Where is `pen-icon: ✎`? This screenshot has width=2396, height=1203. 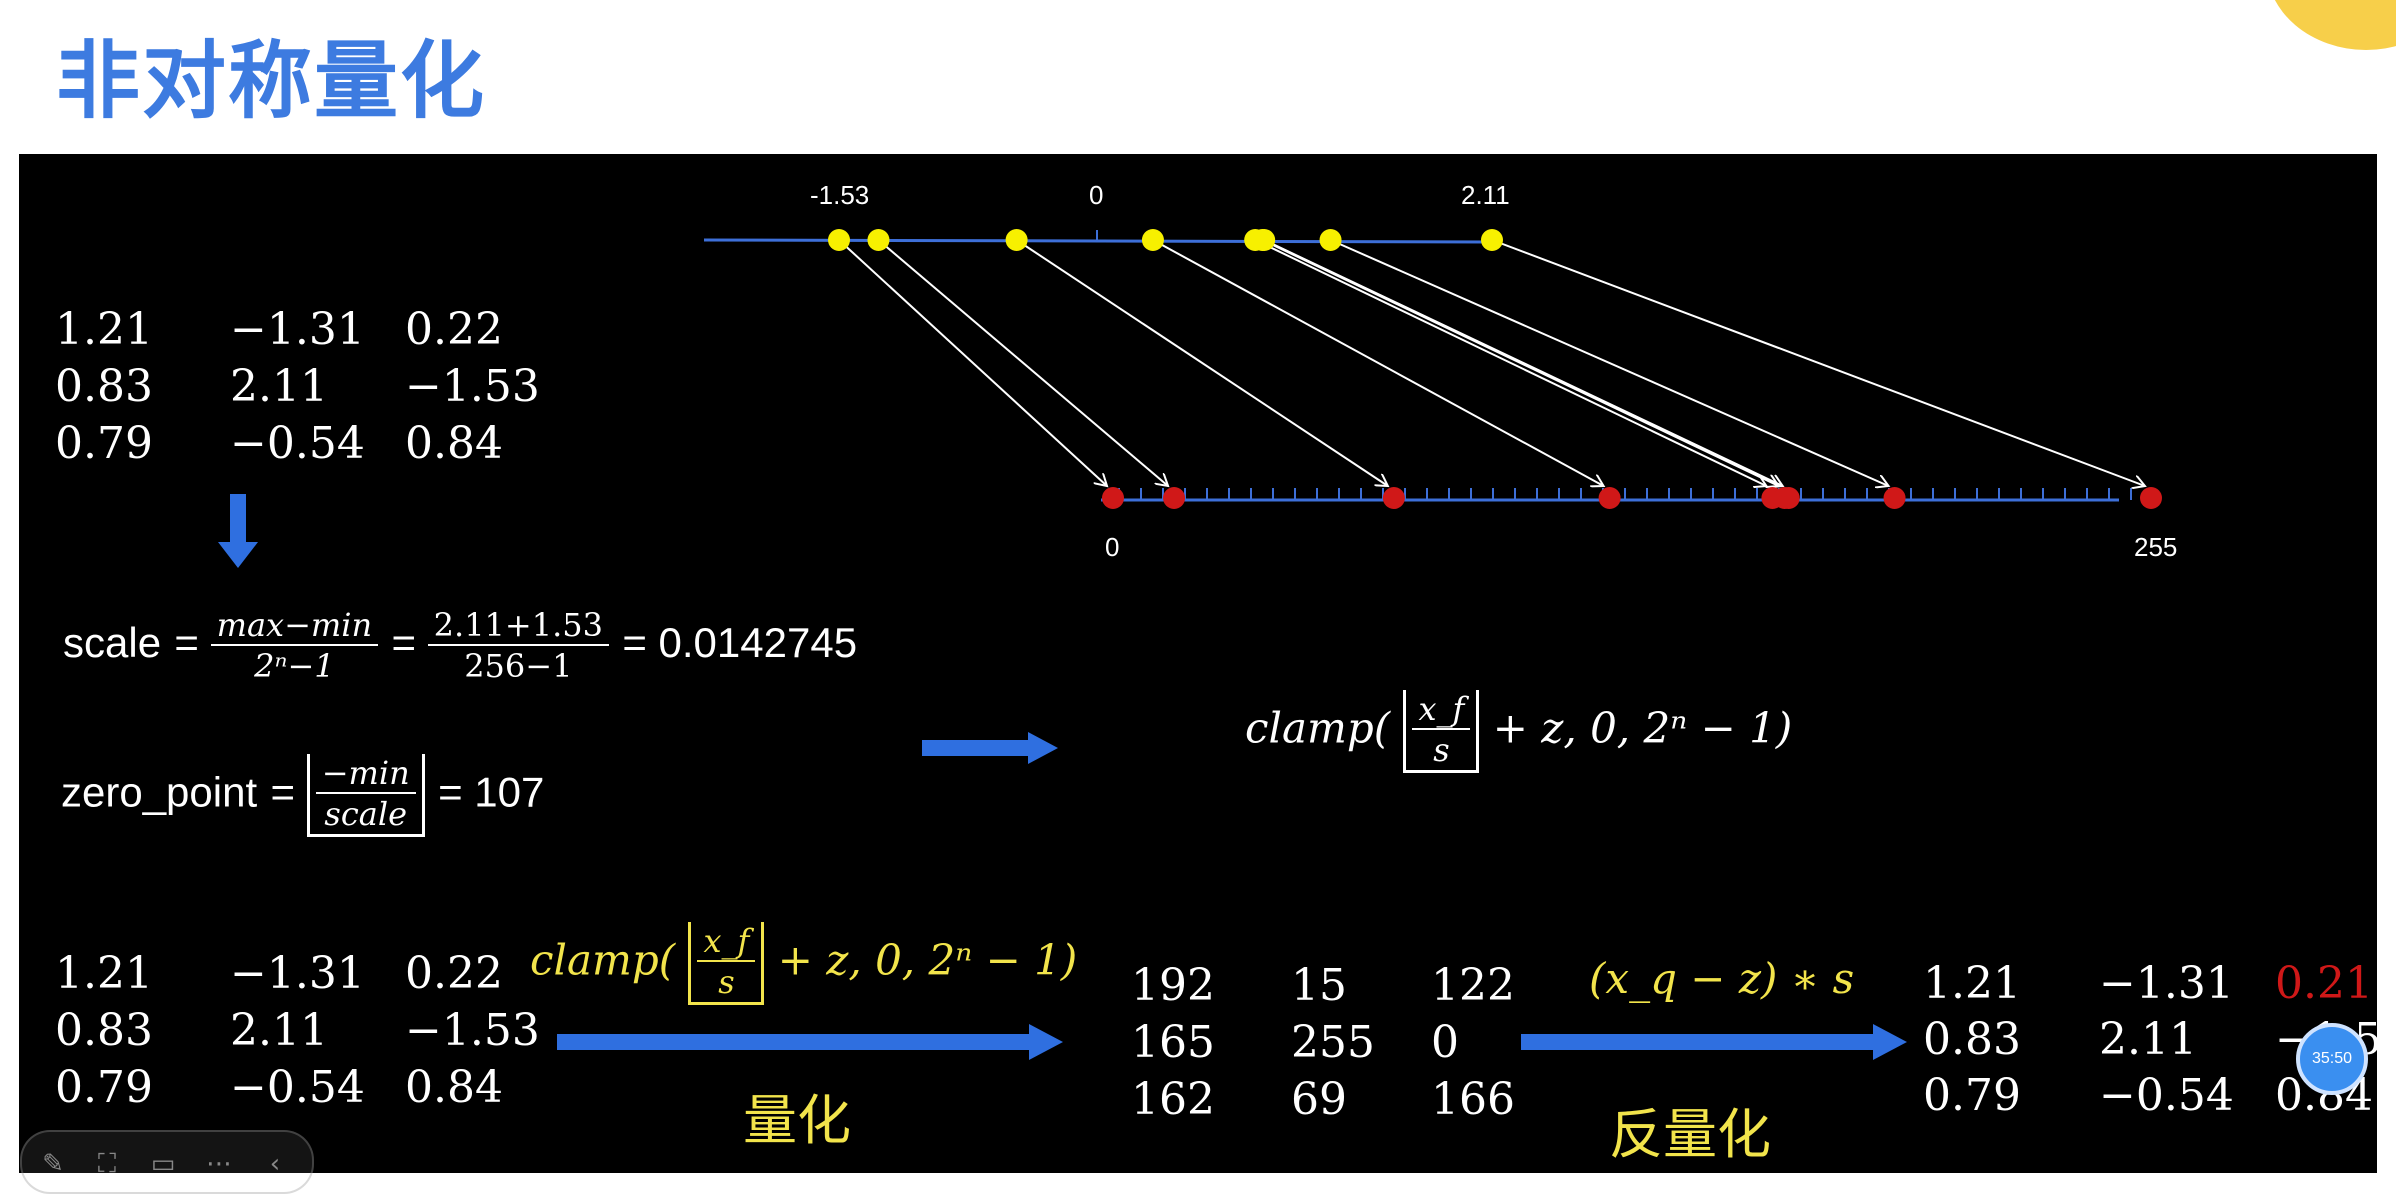 pen-icon: ✎ is located at coordinates (53, 1164).